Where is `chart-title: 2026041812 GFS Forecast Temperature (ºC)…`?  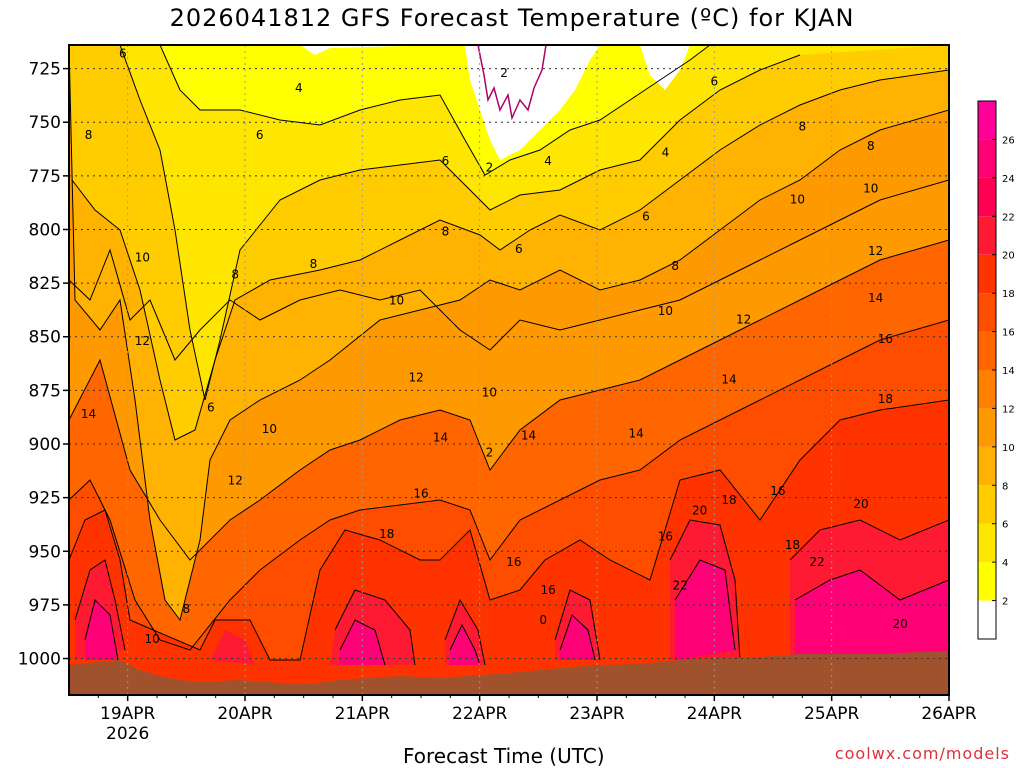
chart-title: 2026041812 GFS Forecast Temperature (ºC)… is located at coordinates (512, 18).